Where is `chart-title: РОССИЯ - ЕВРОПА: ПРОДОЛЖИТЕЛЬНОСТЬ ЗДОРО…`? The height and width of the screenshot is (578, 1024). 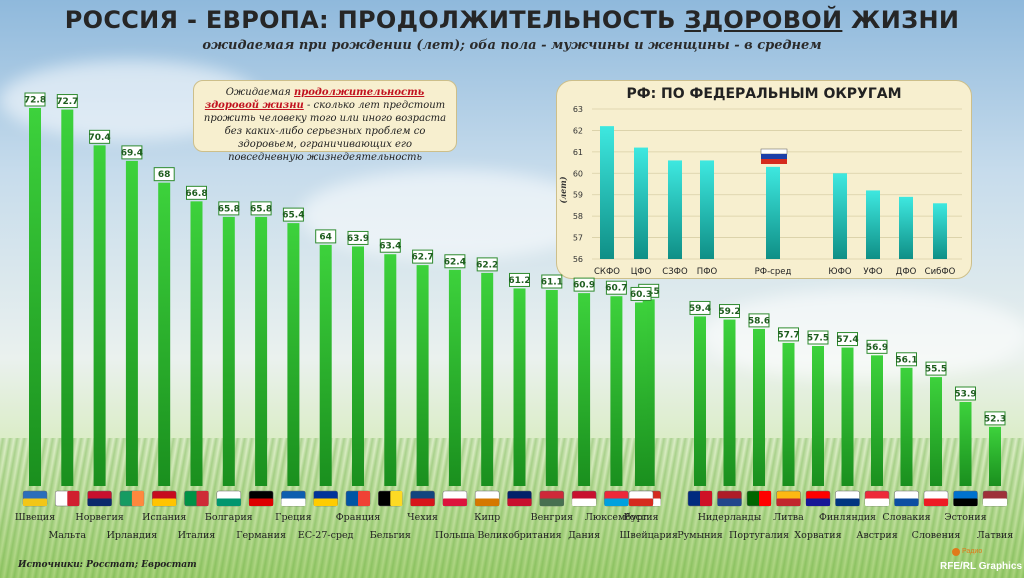
chart-title: РОССИЯ - ЕВРОПА: ПРОДОЛЖИТЕЛЬНОСТЬ ЗДОРО… is located at coordinates (512, 20).